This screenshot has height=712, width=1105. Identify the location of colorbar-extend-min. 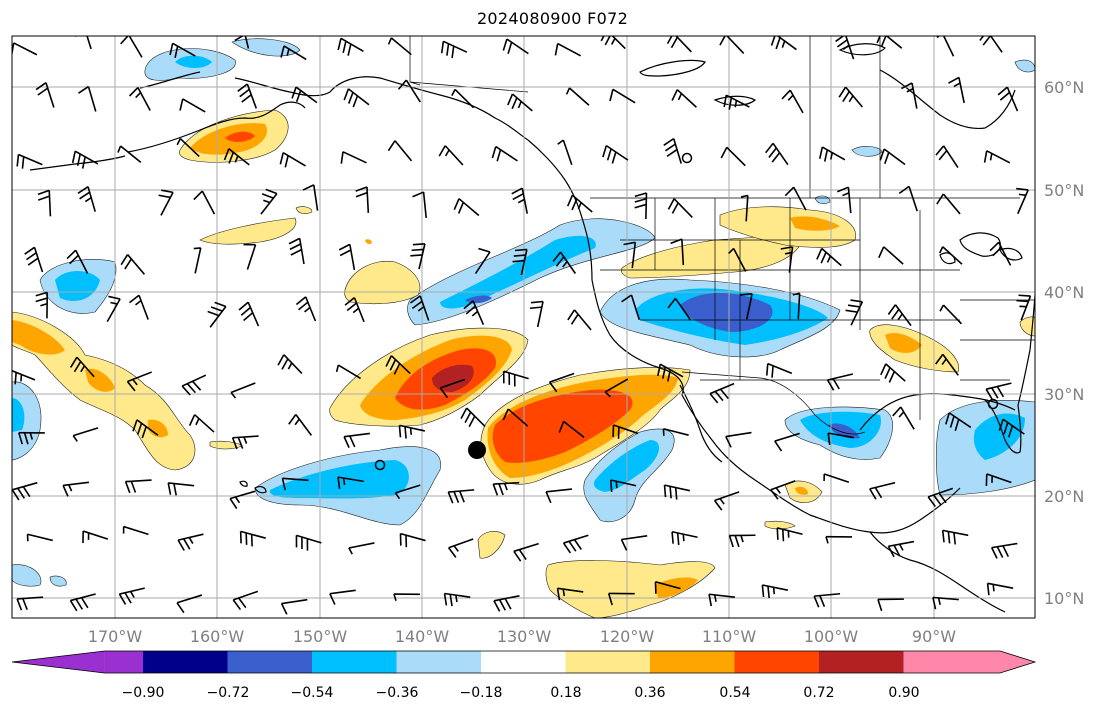
(58, 662).